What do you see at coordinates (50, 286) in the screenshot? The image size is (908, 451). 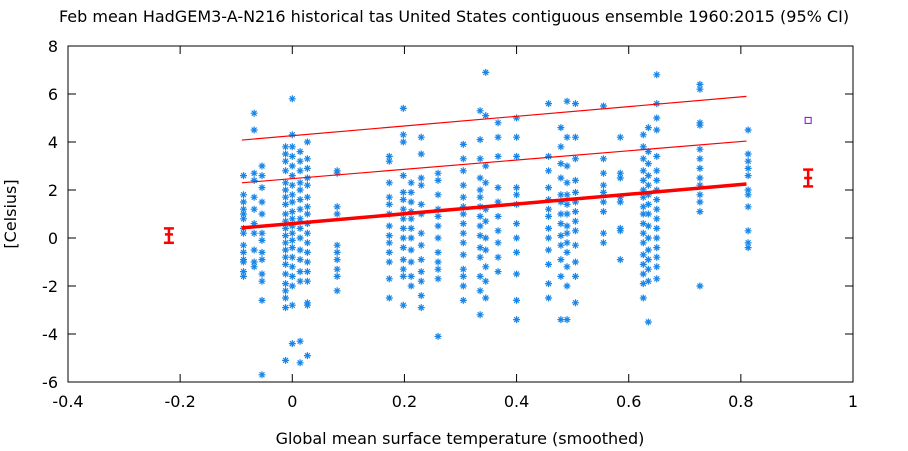 I see `y-tick-label: -2` at bounding box center [50, 286].